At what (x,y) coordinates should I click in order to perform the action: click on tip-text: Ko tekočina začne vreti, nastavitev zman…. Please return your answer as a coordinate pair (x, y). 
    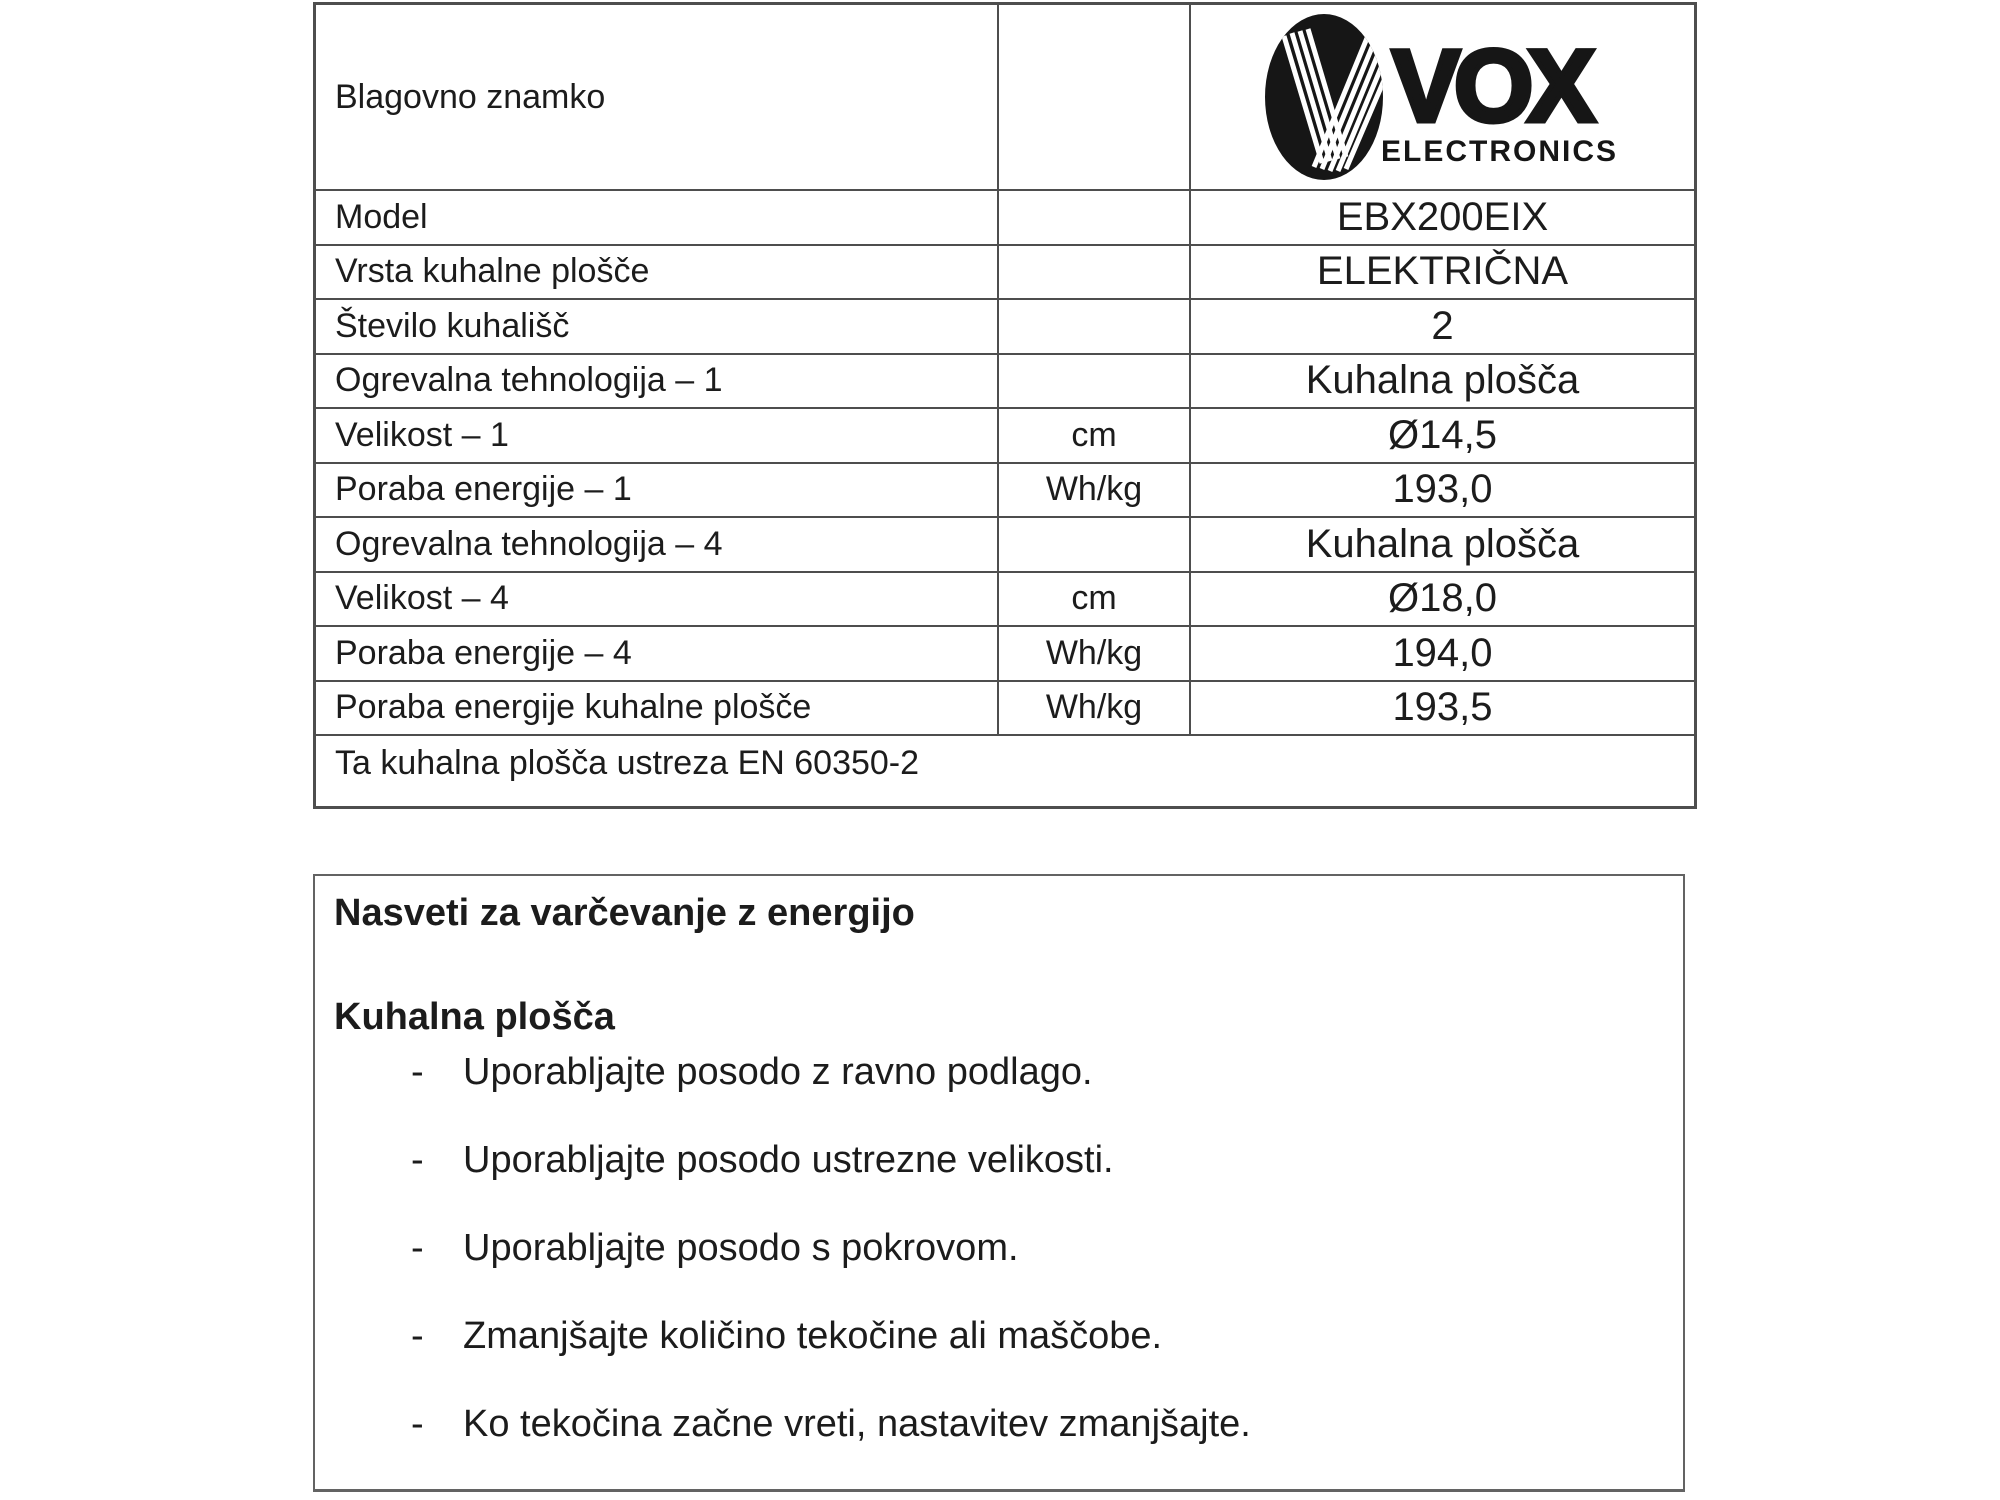
    Looking at the image, I should click on (857, 1424).